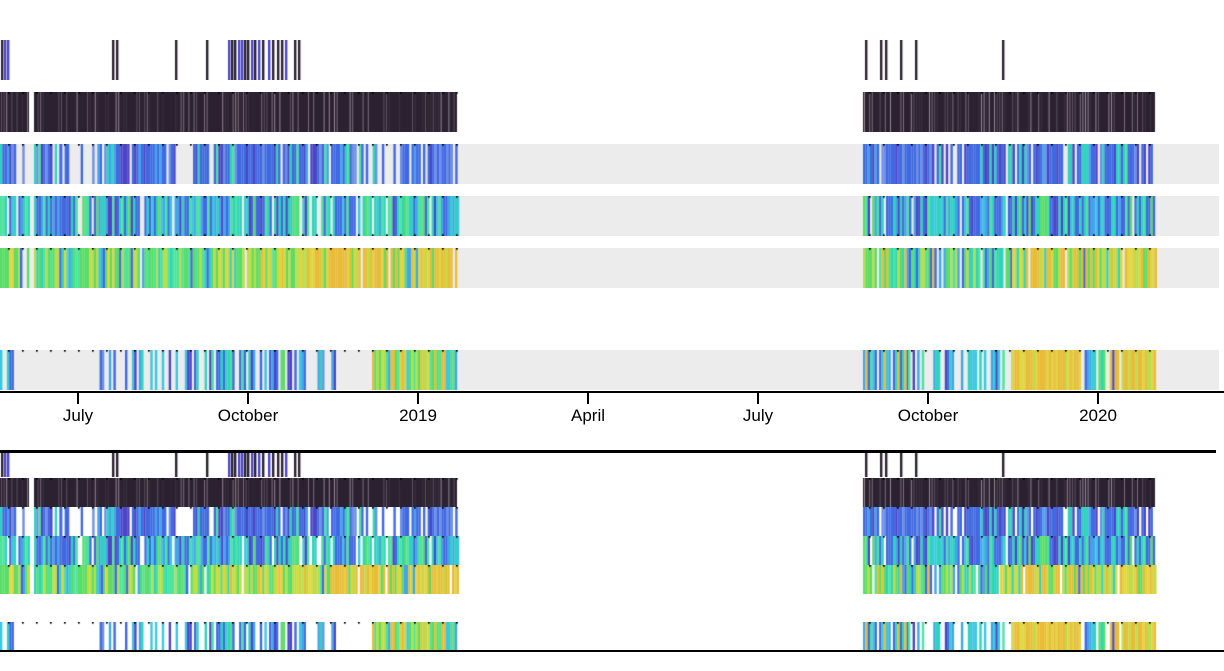  Describe the element at coordinates (588, 415) in the screenshot. I see `x-axis-tick-label: April` at that location.